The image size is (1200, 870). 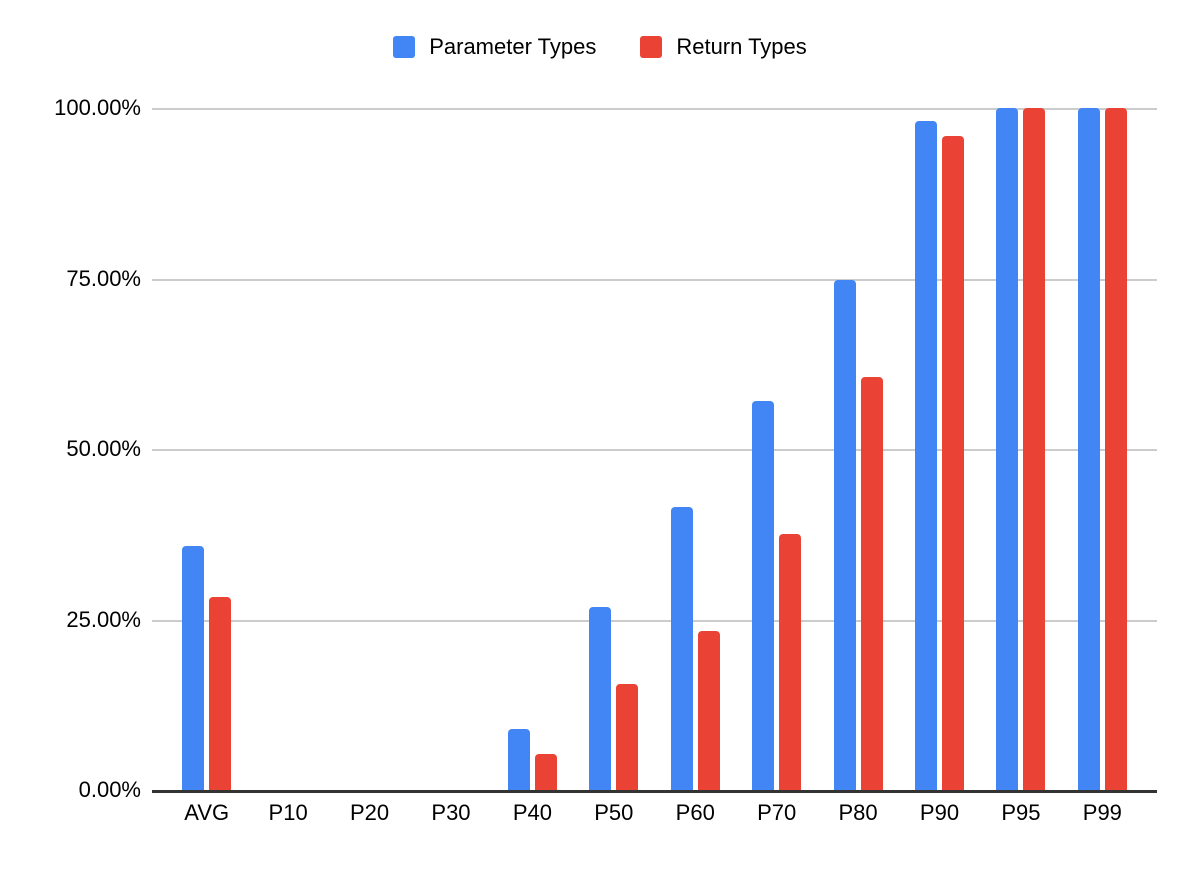 What do you see at coordinates (532, 812) in the screenshot?
I see `x-label-p40: P40` at bounding box center [532, 812].